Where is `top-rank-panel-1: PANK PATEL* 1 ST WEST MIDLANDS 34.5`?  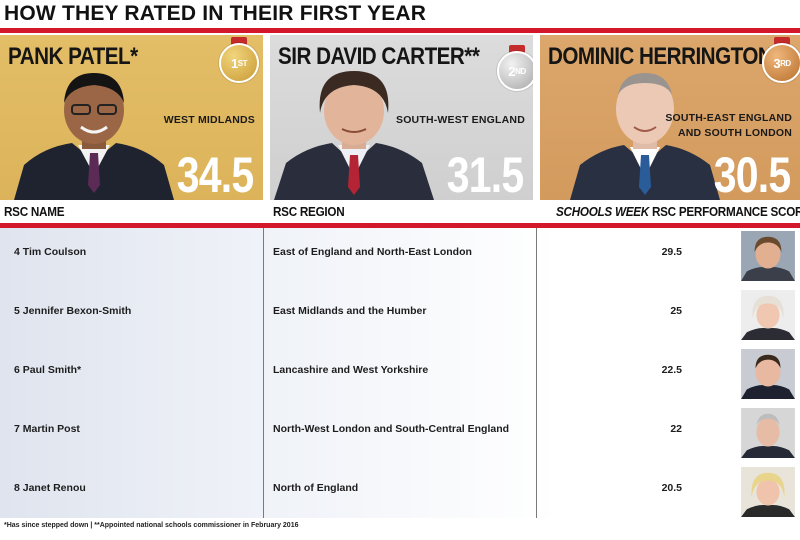
top-rank-panel-1: PANK PATEL* 1 ST WEST MIDLANDS 34.5 is located at coordinates (131, 117).